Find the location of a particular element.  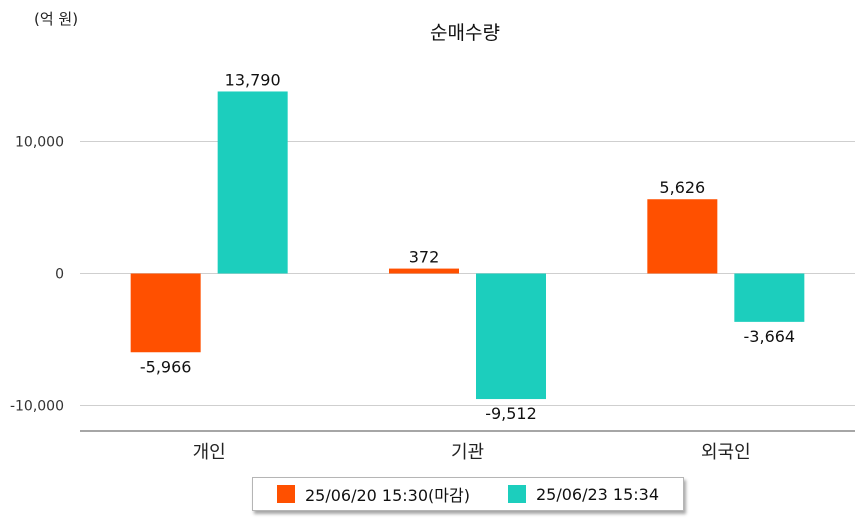

x-tick-label-2: 기관 is located at coordinates (467, 452).